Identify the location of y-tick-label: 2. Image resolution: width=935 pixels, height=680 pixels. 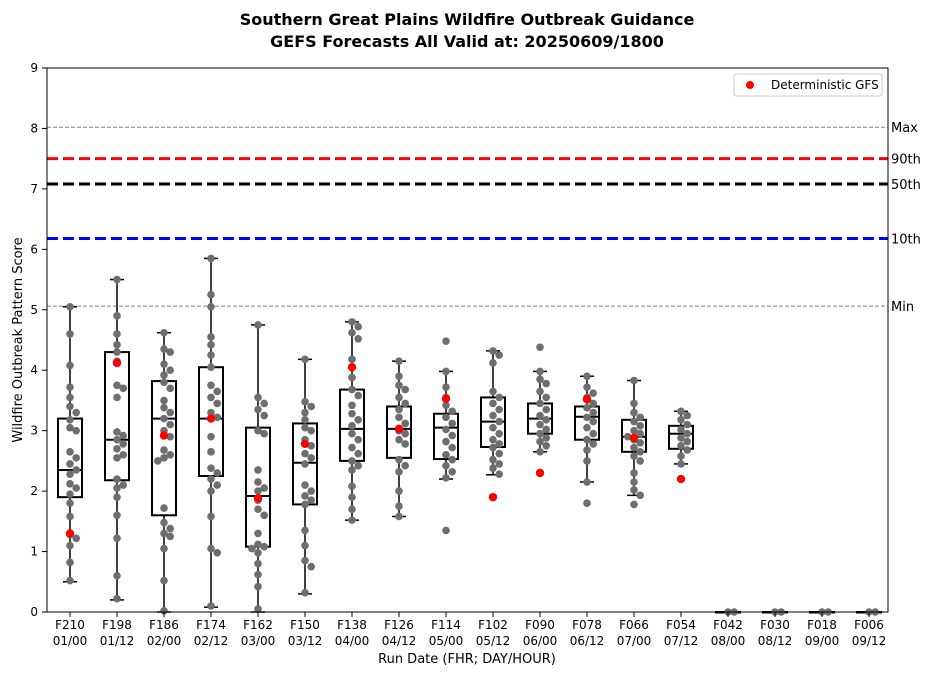
(34, 491).